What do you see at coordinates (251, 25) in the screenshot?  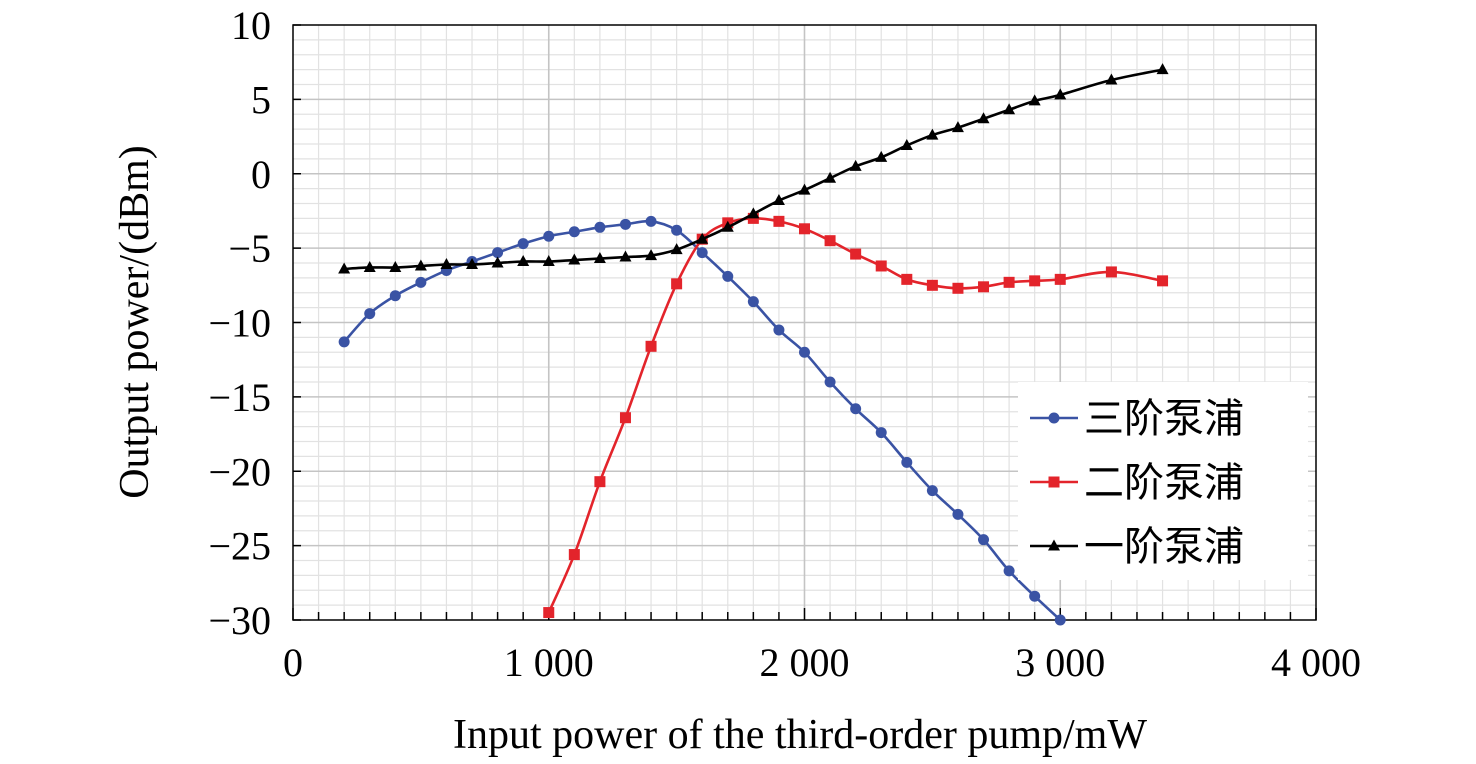 I see `y-tick-label: 10` at bounding box center [251, 25].